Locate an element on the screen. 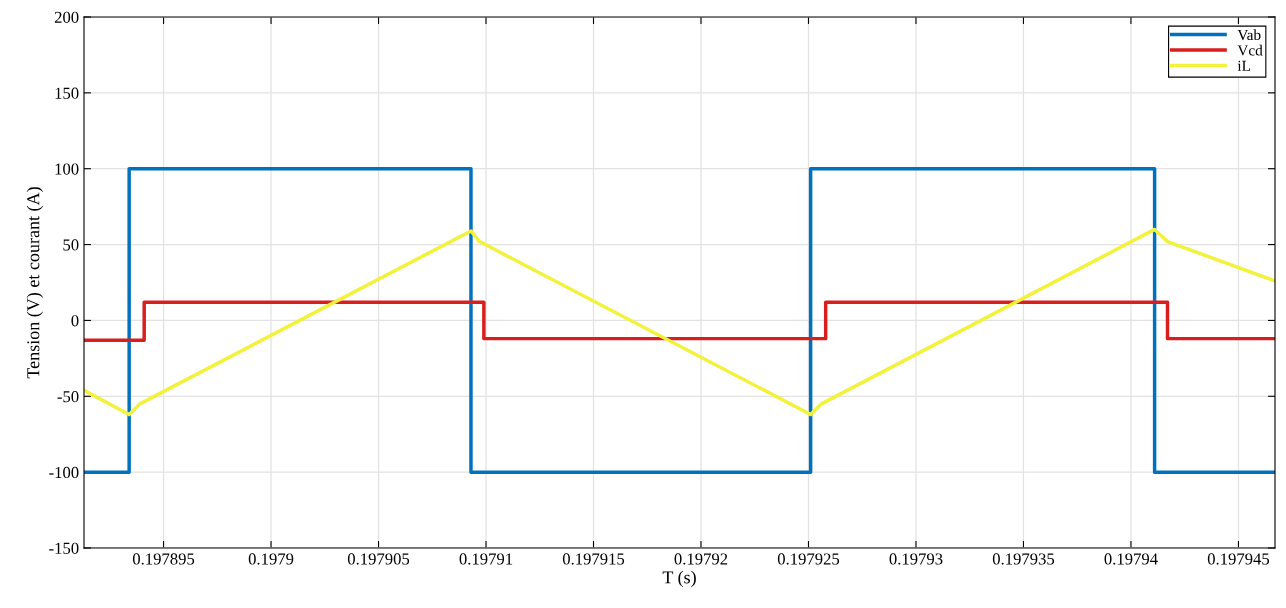  x-tick-label: 0.197925 is located at coordinates (808, 559).